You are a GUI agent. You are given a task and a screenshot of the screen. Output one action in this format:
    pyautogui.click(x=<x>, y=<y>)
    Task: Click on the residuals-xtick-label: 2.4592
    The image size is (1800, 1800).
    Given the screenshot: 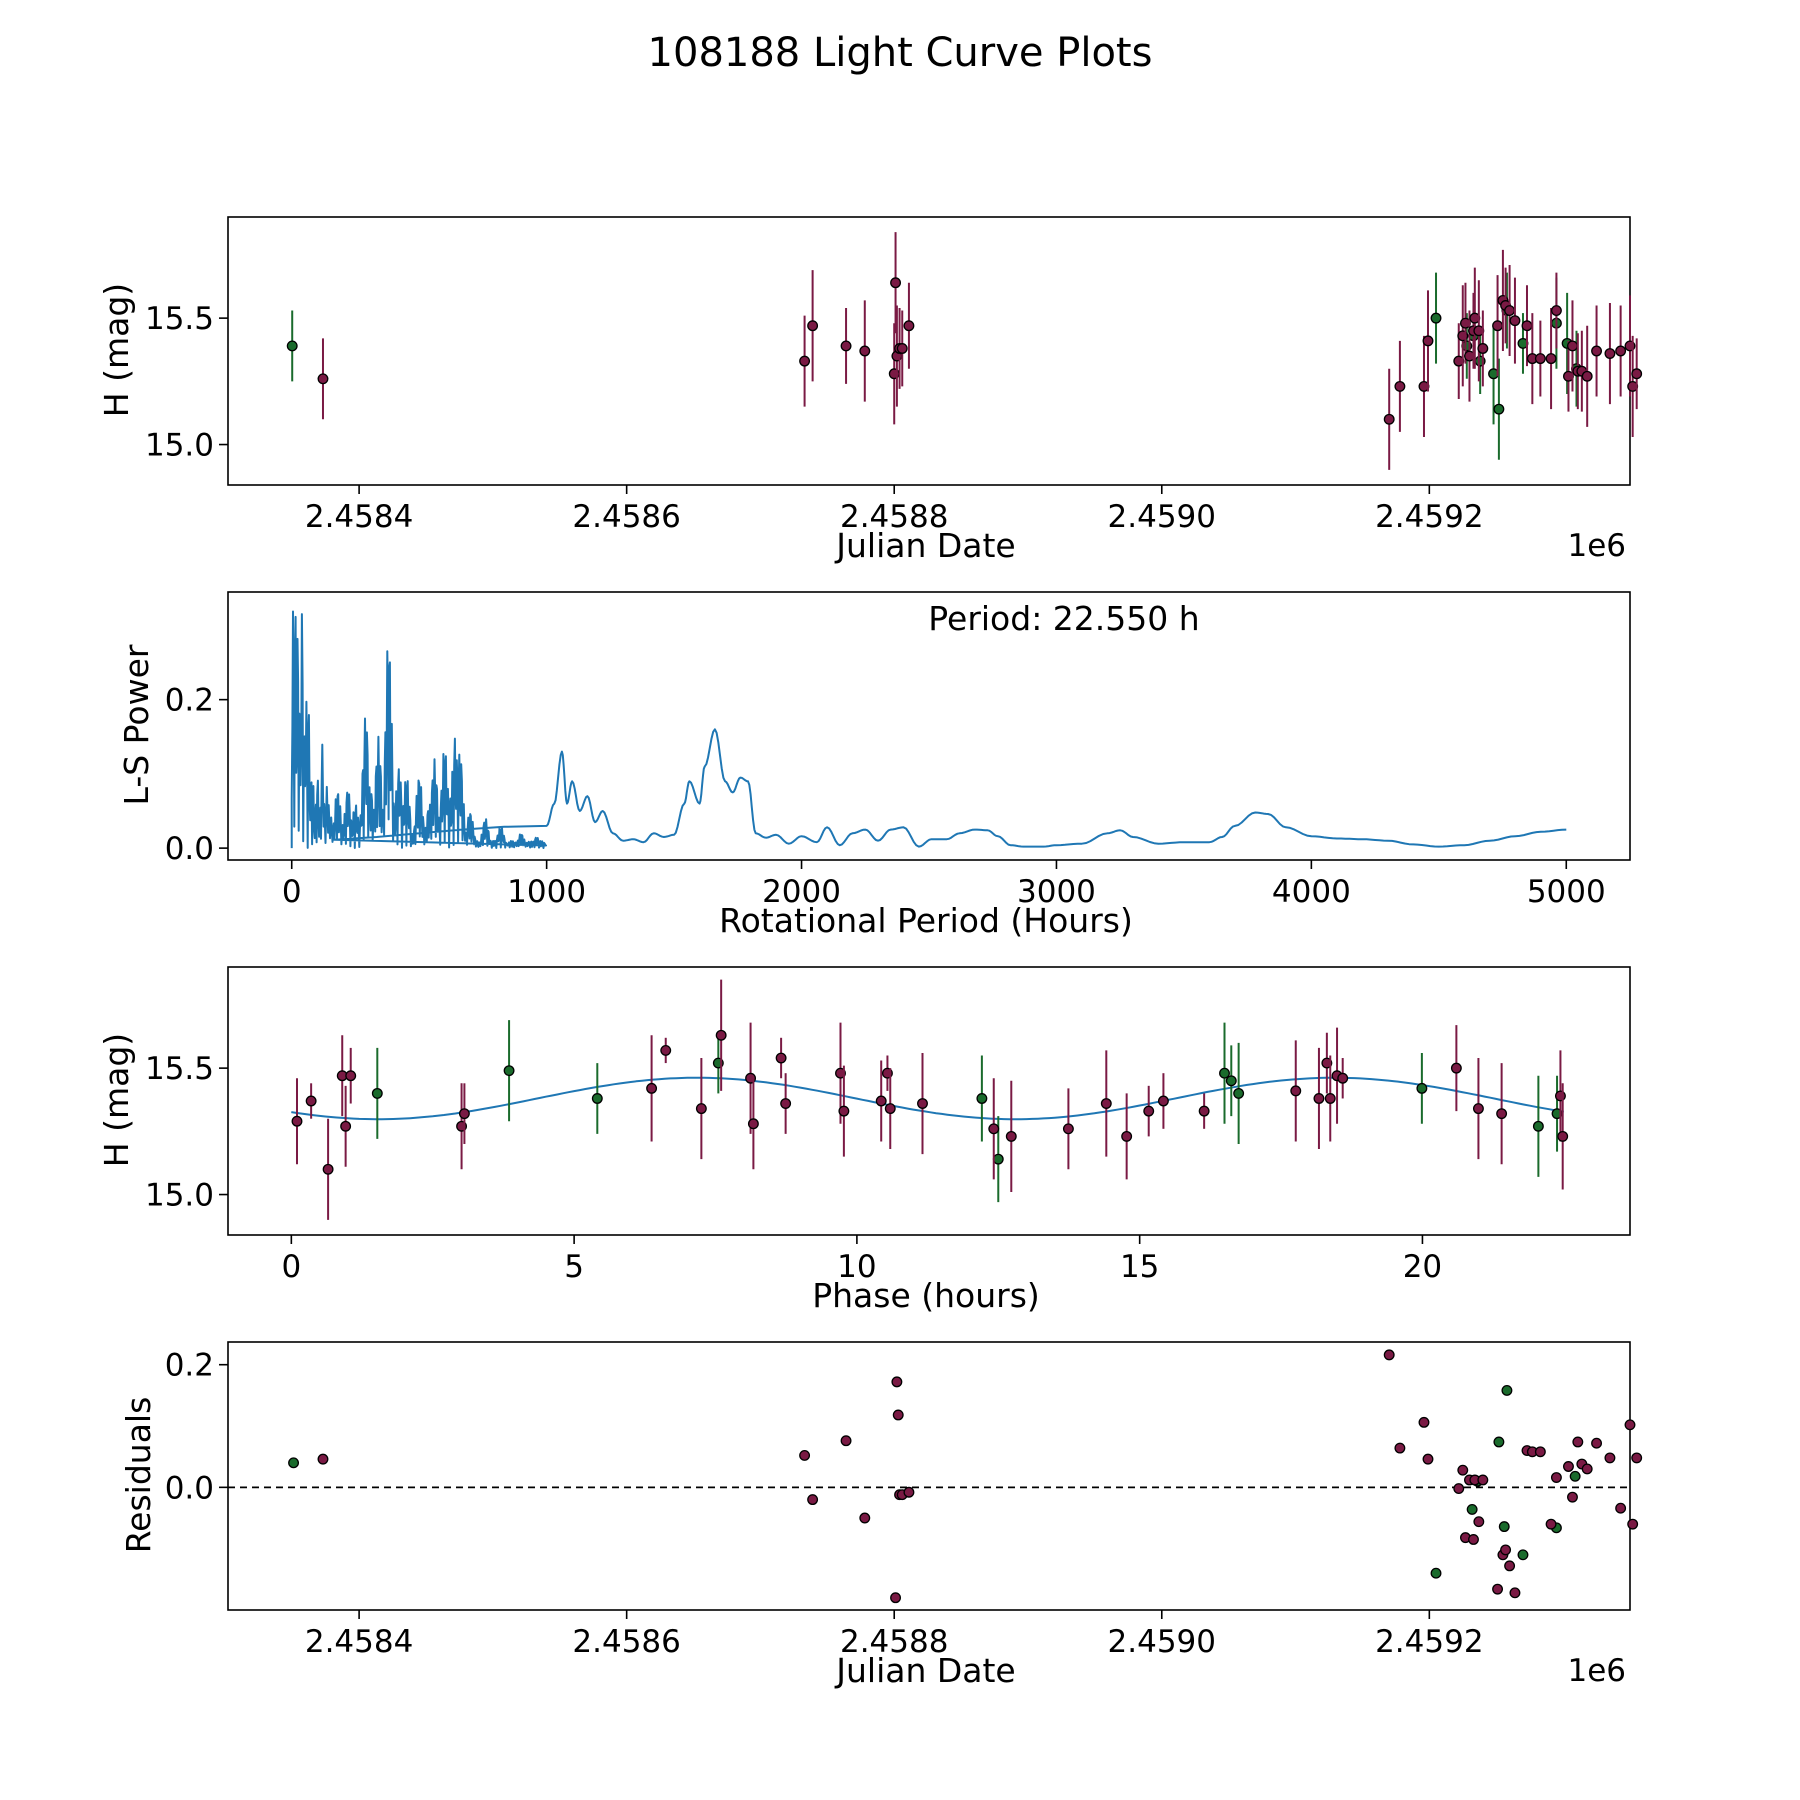 What is the action you would take?
    pyautogui.click(x=1429, y=1642)
    